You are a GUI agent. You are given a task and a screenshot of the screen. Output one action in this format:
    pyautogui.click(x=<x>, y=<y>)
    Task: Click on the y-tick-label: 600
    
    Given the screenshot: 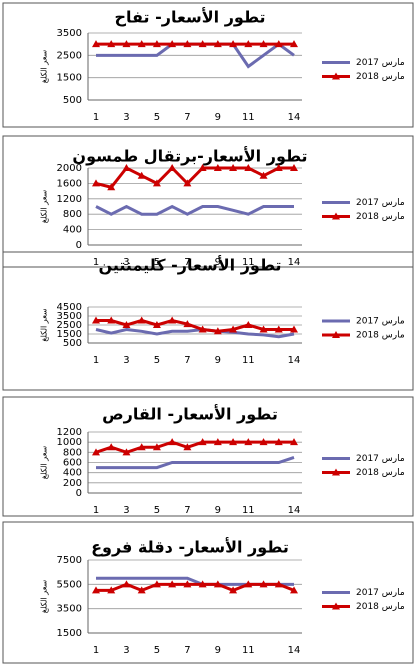 What is the action you would take?
    pyautogui.click(x=72, y=463)
    